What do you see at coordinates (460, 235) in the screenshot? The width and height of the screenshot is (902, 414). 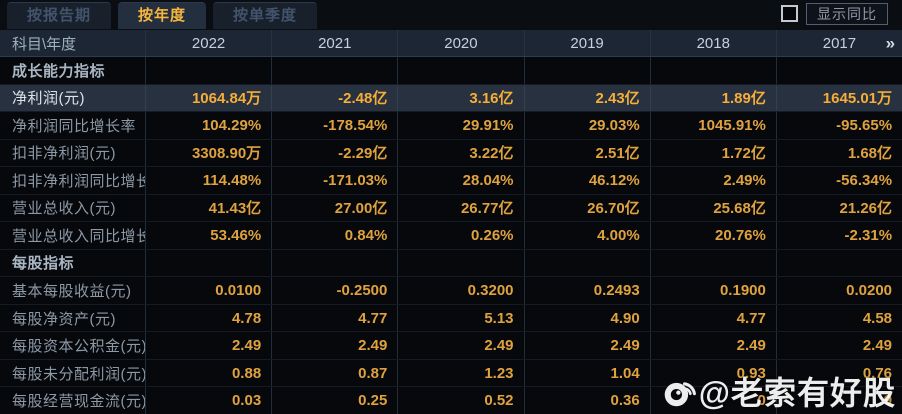 I see `value-cell: 0.26%` at bounding box center [460, 235].